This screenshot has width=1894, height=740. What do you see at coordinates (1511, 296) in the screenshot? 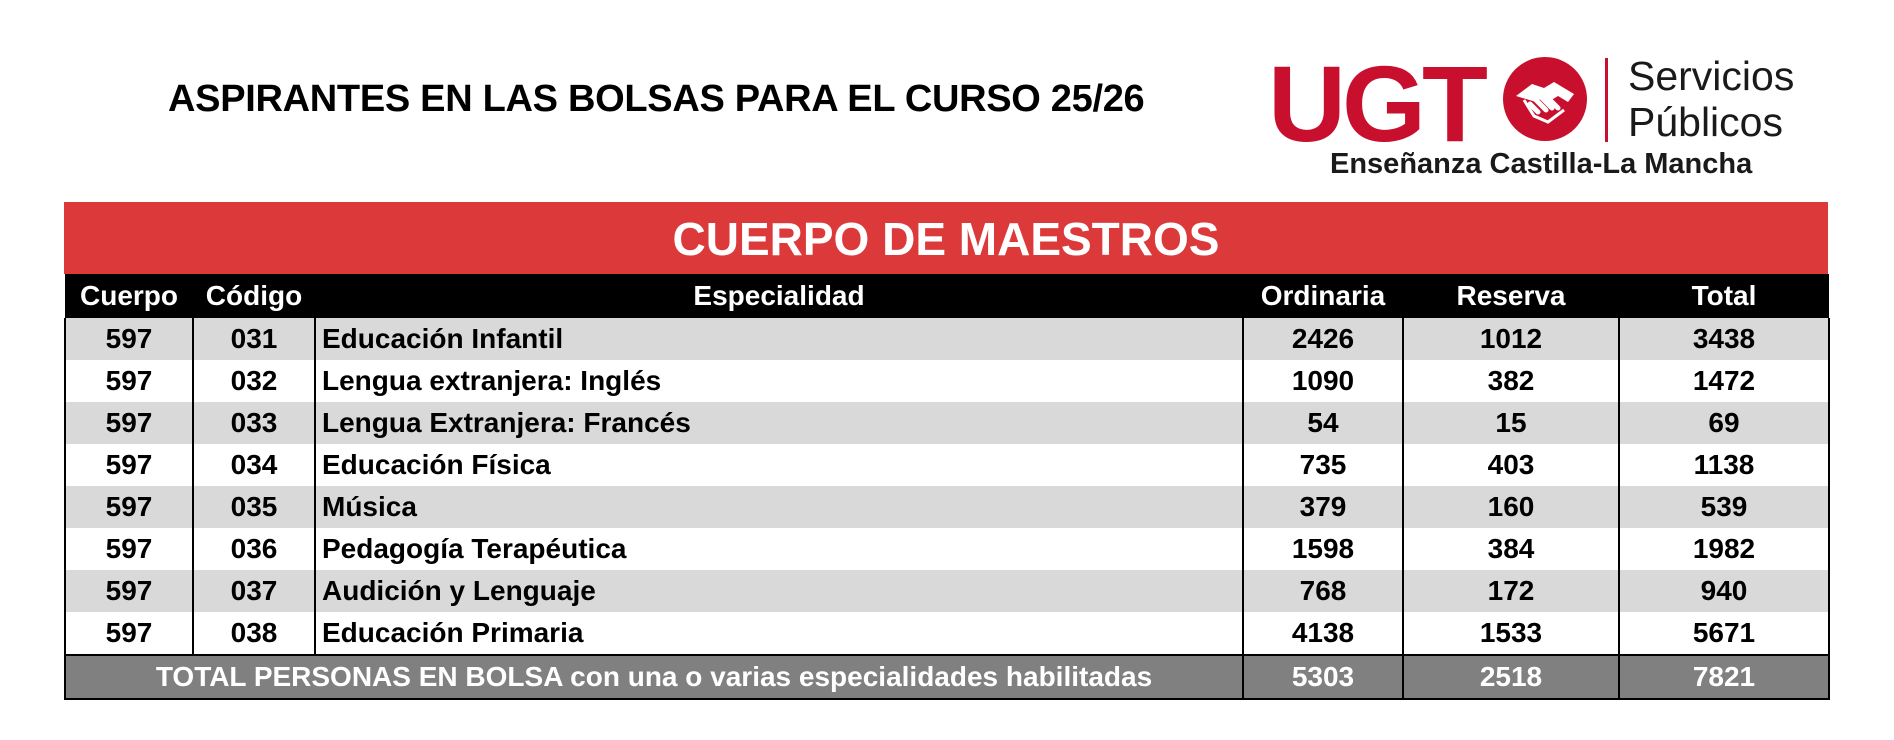
I see `header-reserva: Reserva` at bounding box center [1511, 296].